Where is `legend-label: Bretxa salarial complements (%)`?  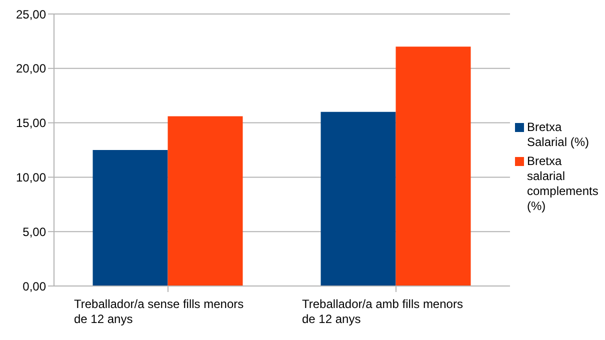 legend-label: Bretxa salarial complements (%) is located at coordinates (562, 184).